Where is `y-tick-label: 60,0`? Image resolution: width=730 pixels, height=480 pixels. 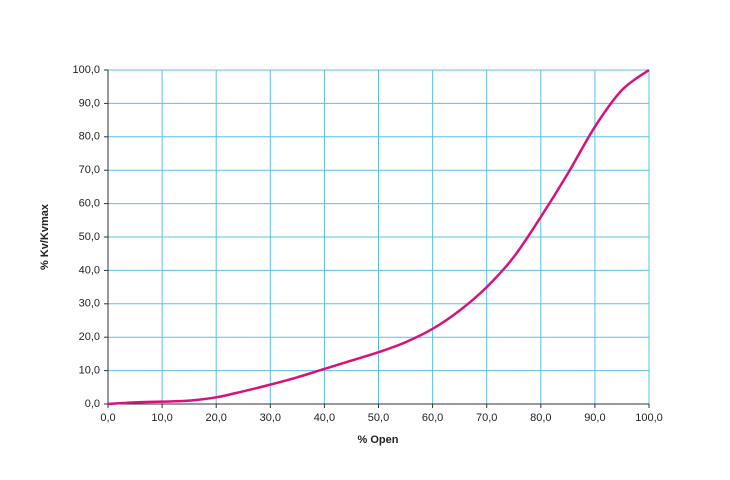
y-tick-label: 60,0 is located at coordinates (89, 204).